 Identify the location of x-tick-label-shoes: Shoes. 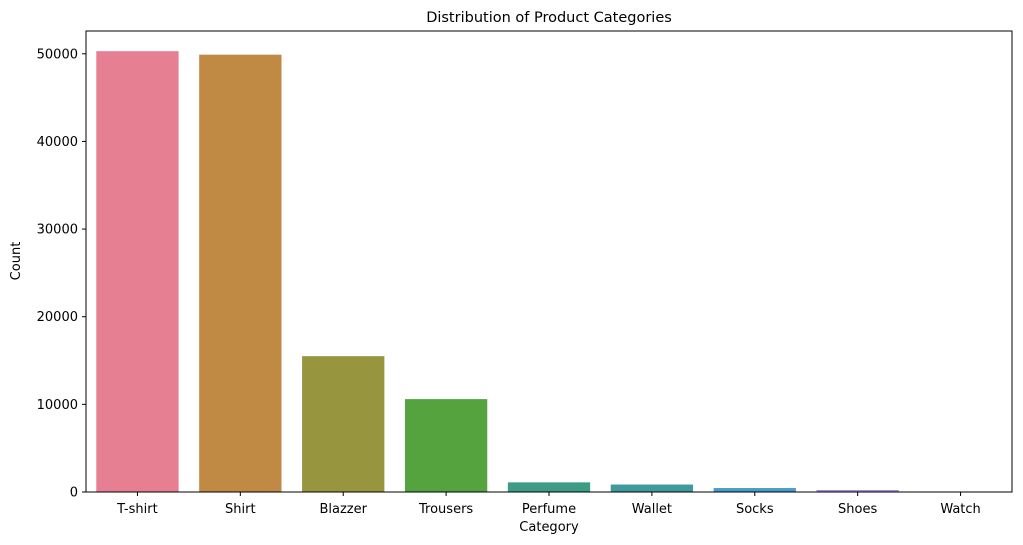
(857, 509).